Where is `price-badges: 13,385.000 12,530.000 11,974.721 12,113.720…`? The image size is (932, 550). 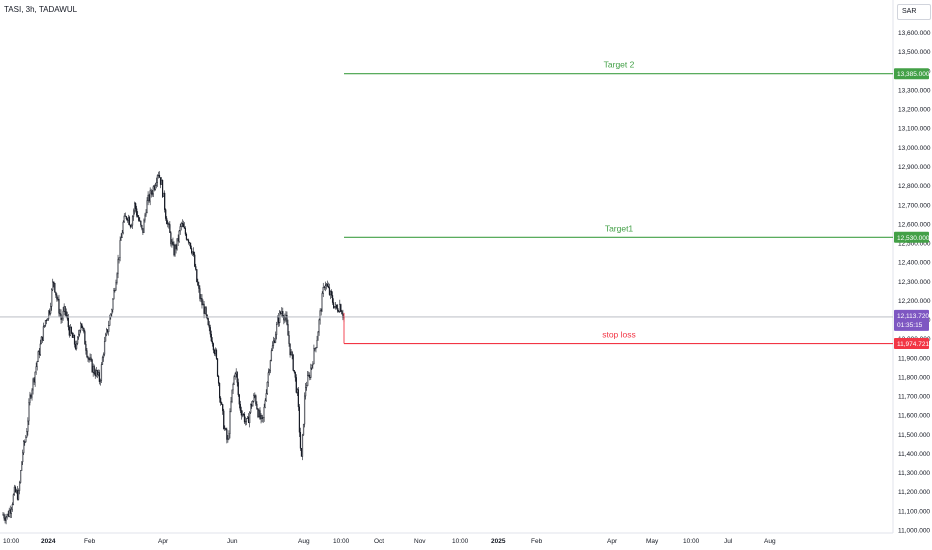 price-badges: 13,385.000 12,530.000 11,974.721 12,113.720… is located at coordinates (912, 209).